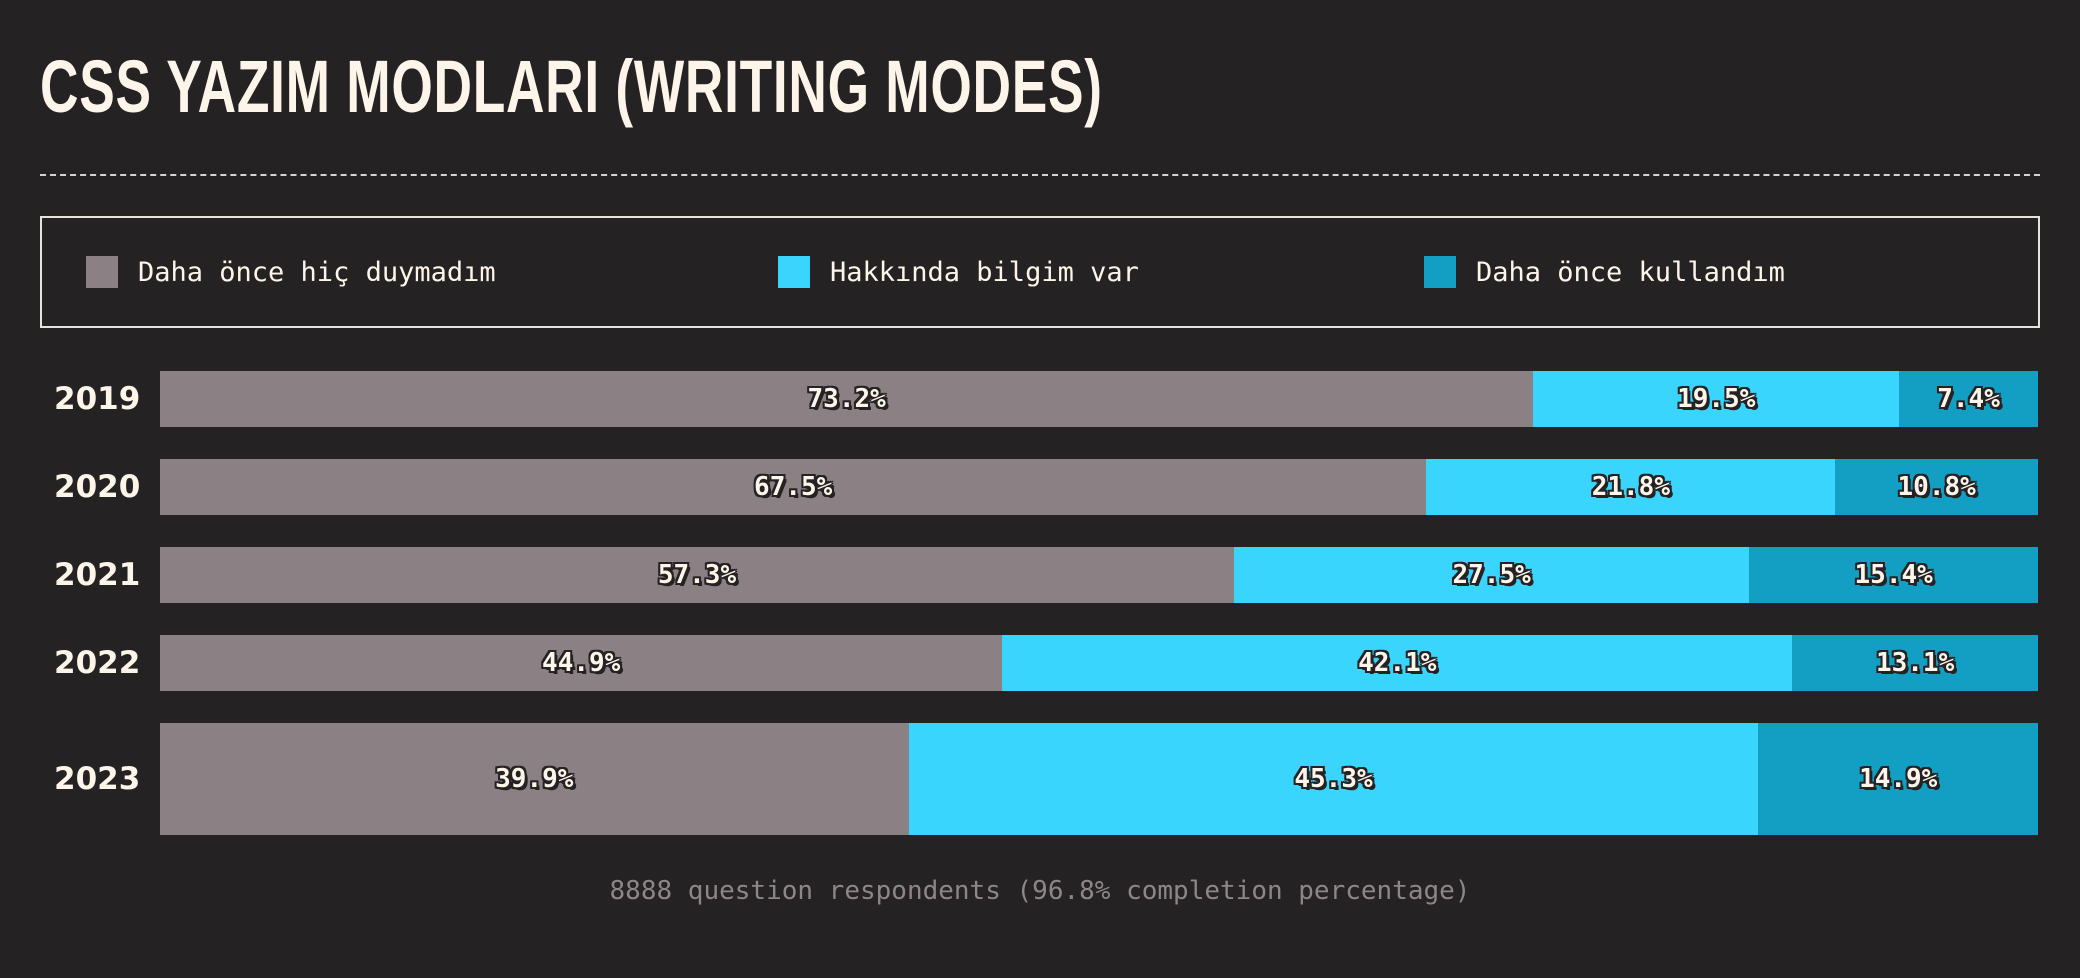 The width and height of the screenshot is (2080, 978). I want to click on data-label-know-about-2023: 45.3%, so click(1333, 779).